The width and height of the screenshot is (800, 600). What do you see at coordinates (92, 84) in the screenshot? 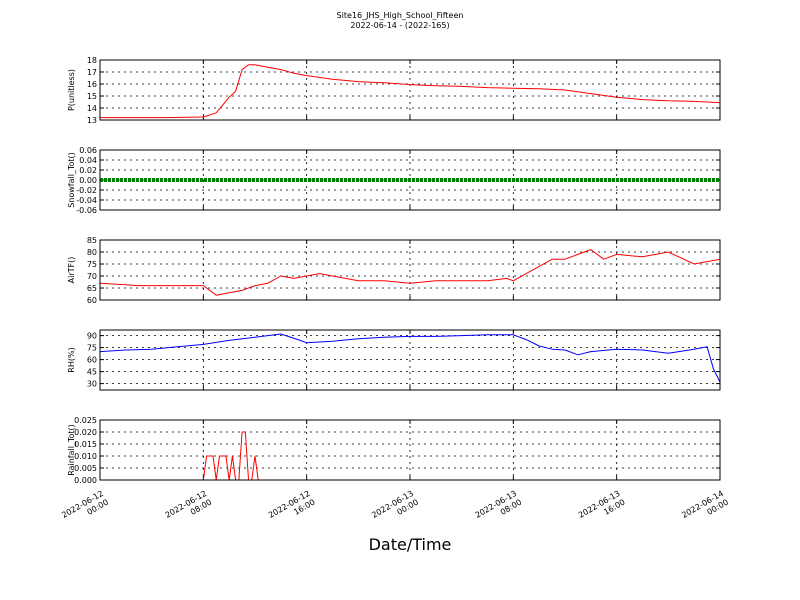
I see `y-tick-label: 16` at bounding box center [92, 84].